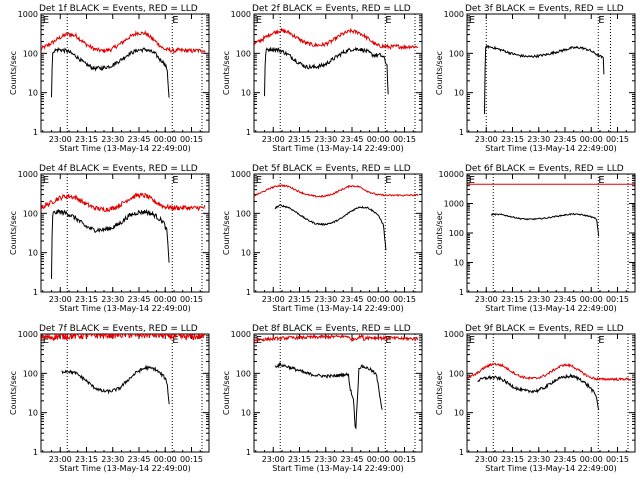  What do you see at coordinates (544, 169) in the screenshot?
I see `chart-title: Det 6f BLACK = Events, RED = LLD` at bounding box center [544, 169].